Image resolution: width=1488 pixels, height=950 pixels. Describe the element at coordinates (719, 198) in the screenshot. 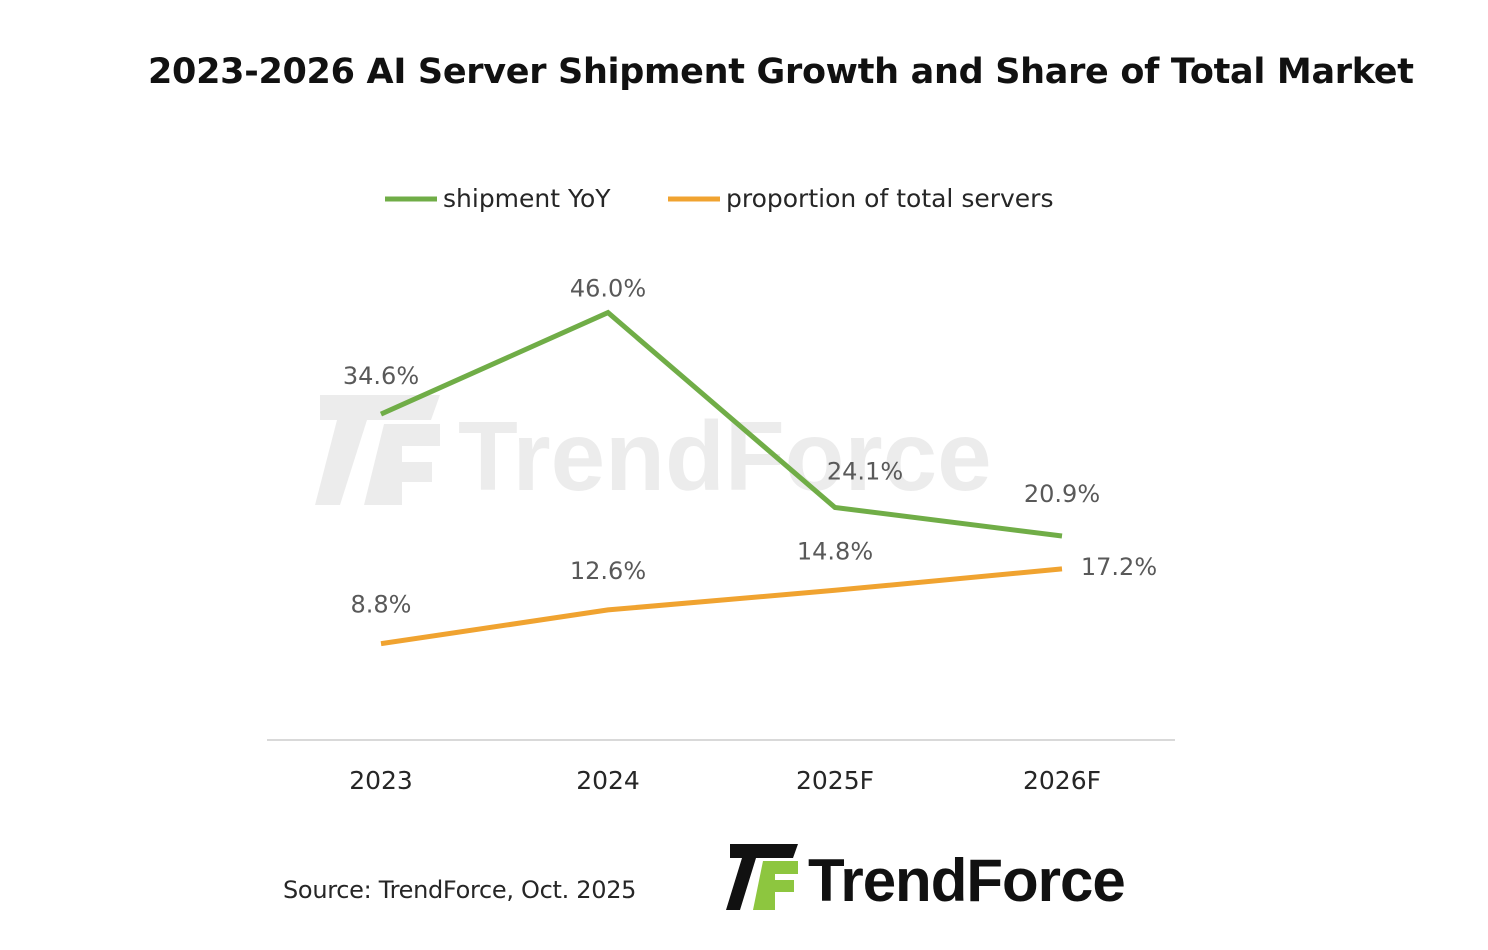

I see `legend: shipment YoY proportion of total servers` at that location.